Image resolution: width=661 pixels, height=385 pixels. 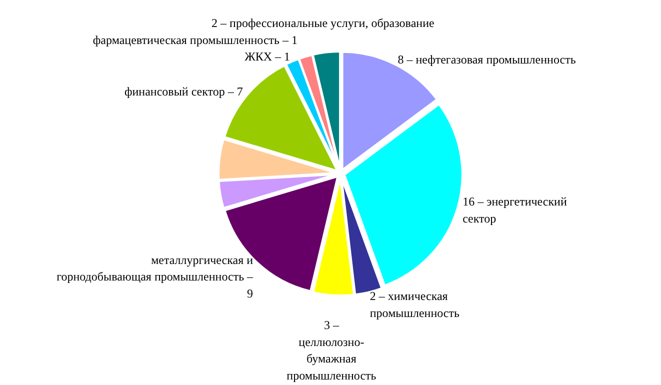 What do you see at coordinates (487, 59) in the screenshot?
I see `slice-label: 8 – нефтегазовая промышленность` at bounding box center [487, 59].